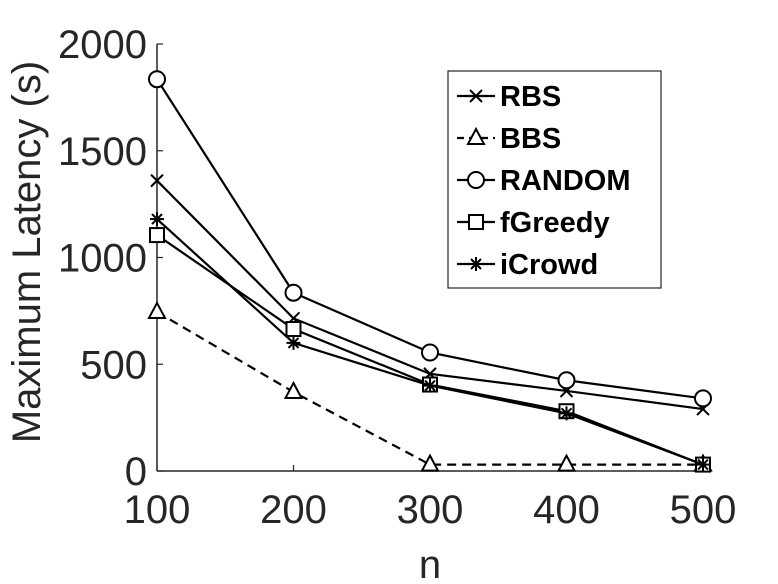 This screenshot has width=778, height=584. What do you see at coordinates (476, 135) in the screenshot?
I see `legend-marker-bbs` at bounding box center [476, 135].